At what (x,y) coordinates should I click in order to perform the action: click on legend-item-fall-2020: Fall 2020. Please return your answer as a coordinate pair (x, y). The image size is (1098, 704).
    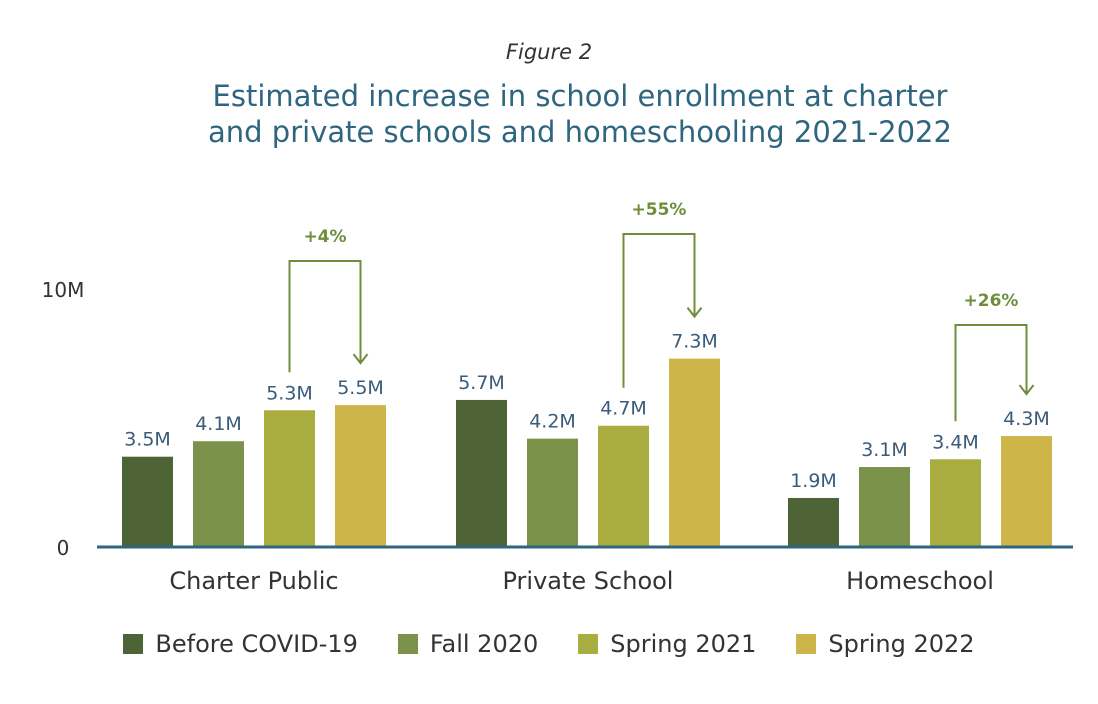
    Looking at the image, I should click on (468, 644).